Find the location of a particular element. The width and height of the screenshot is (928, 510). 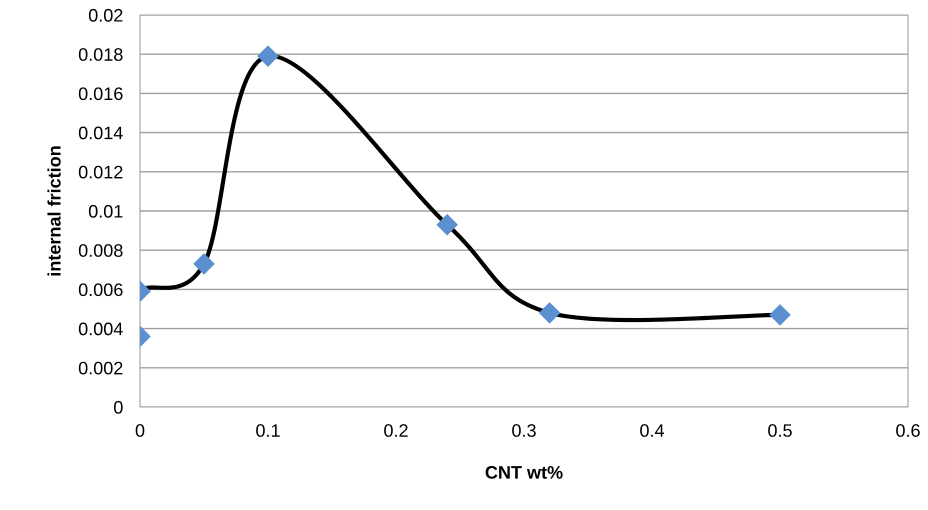

y-tick-label: 0.008 is located at coordinates (100, 250).